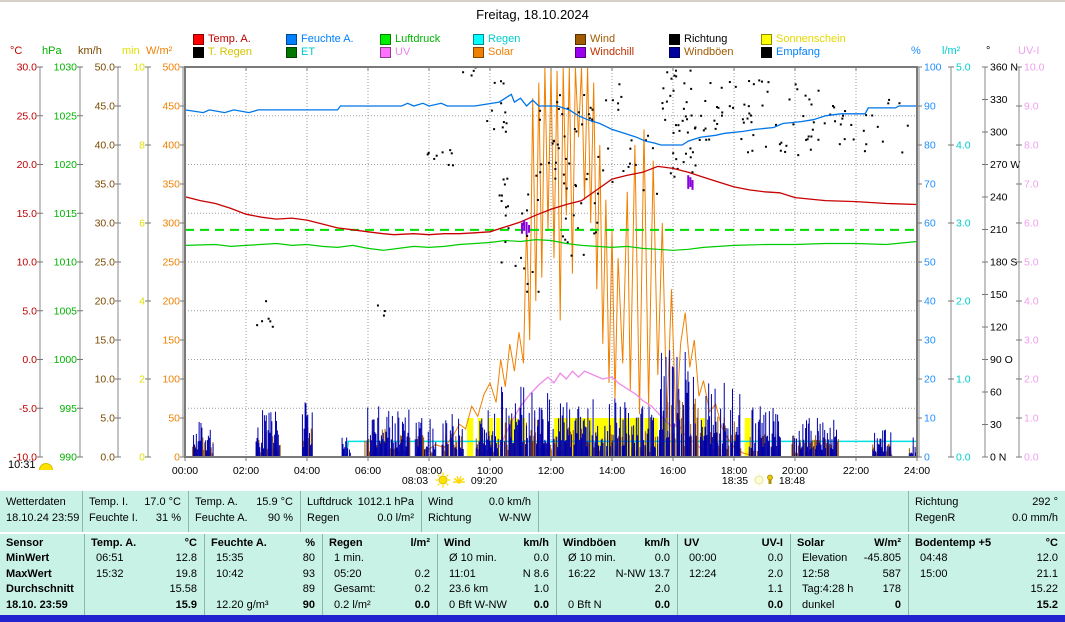  Describe the element at coordinates (497, 606) in the screenshot. I see `table-row: 0 Bft W-NW 0.0` at that location.